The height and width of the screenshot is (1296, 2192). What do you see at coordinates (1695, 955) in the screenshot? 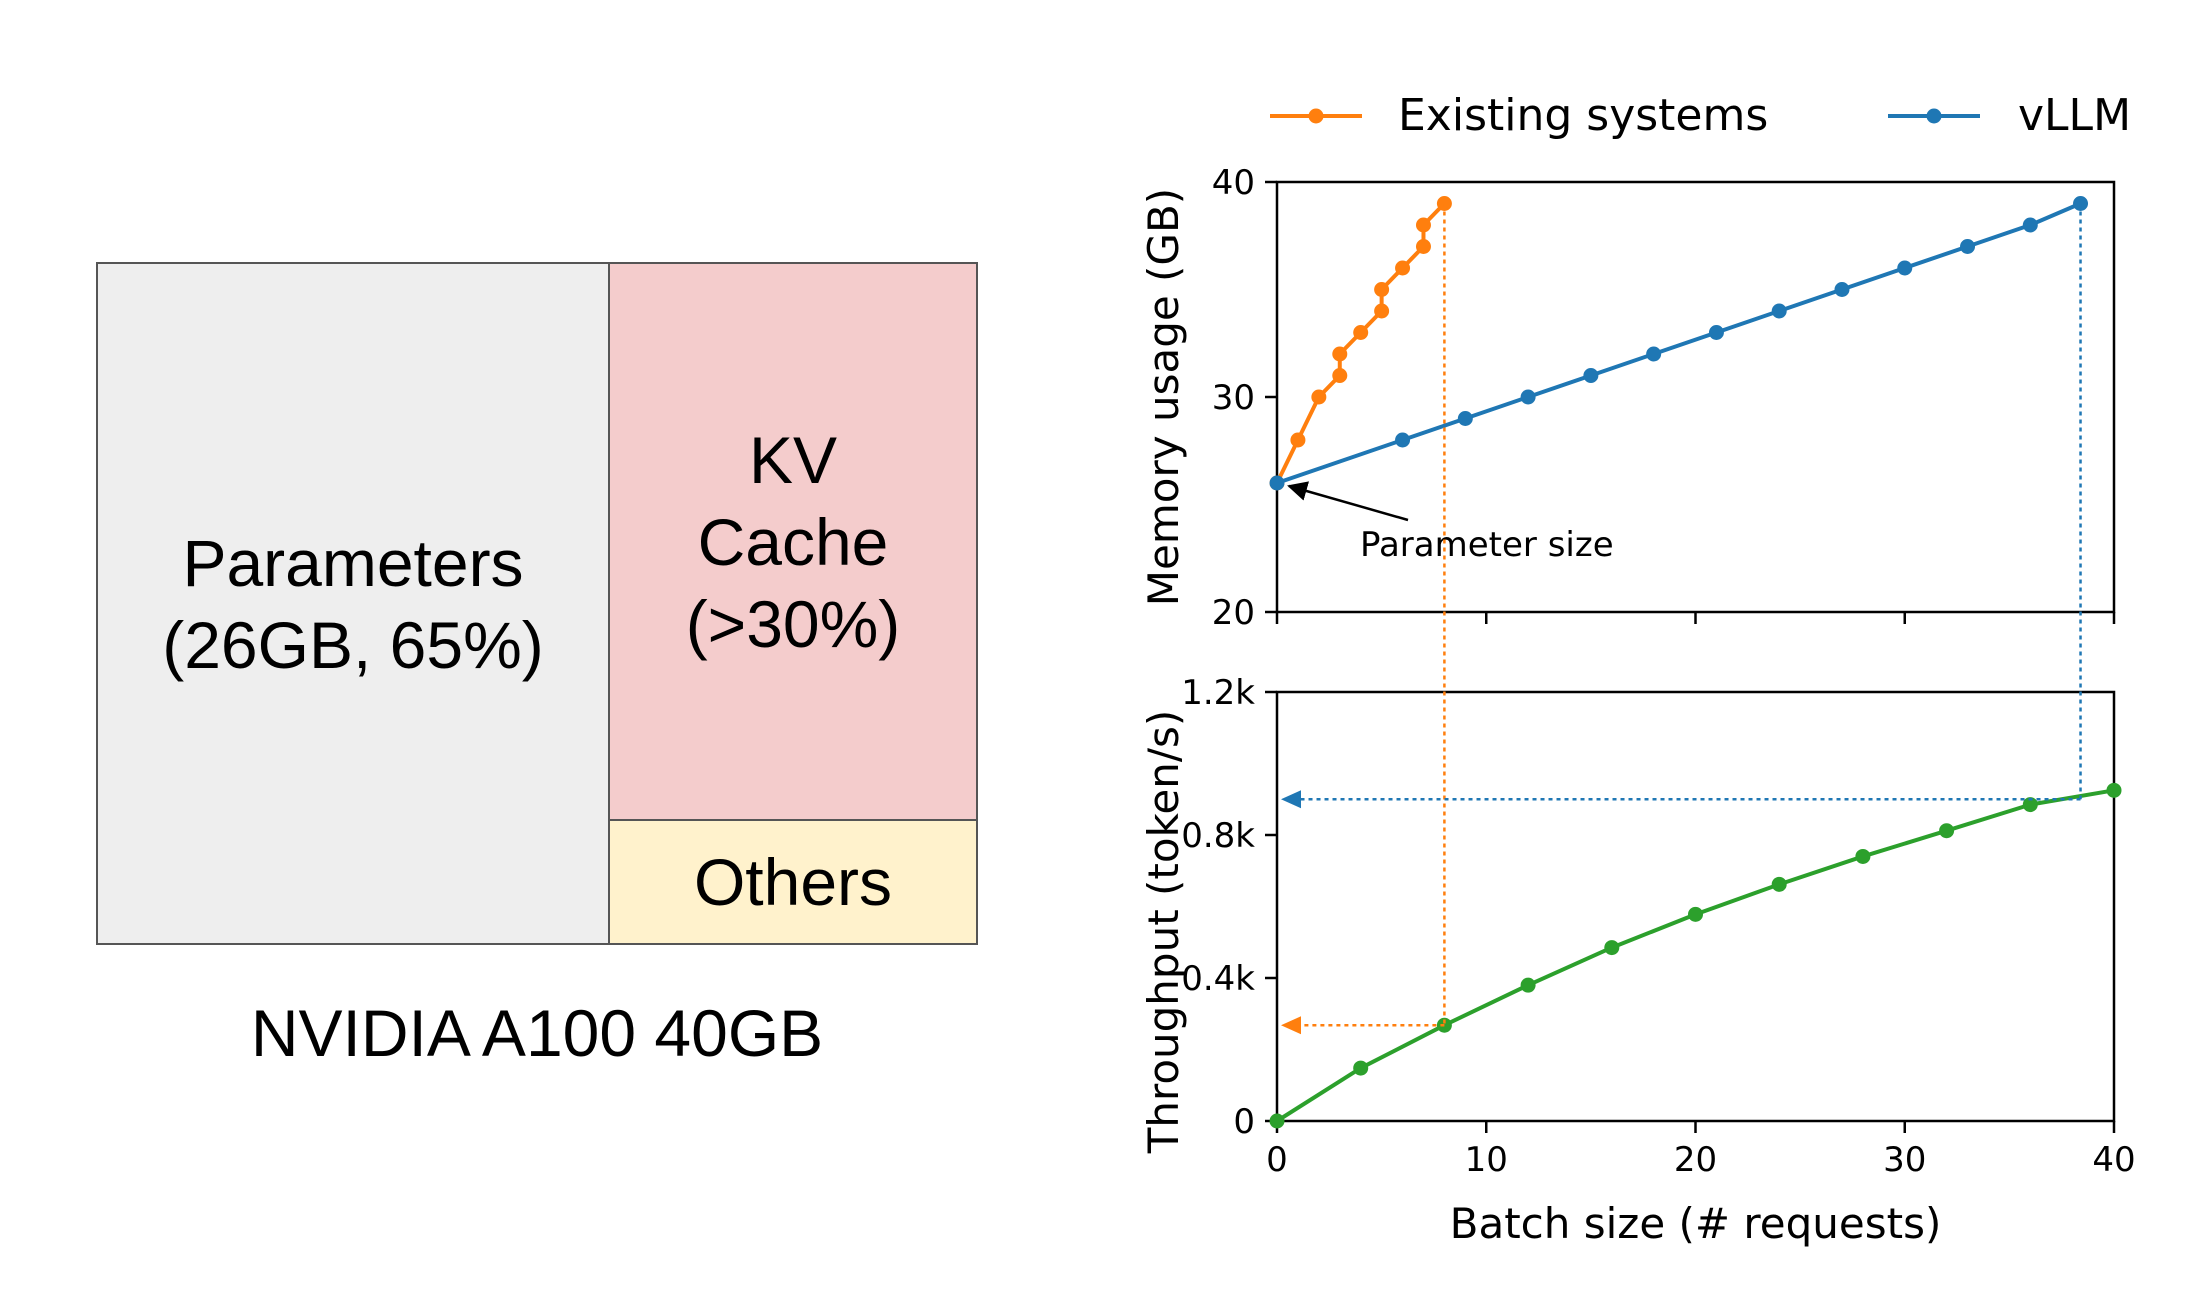
I see `throughput-series-0-line` at bounding box center [1695, 955].